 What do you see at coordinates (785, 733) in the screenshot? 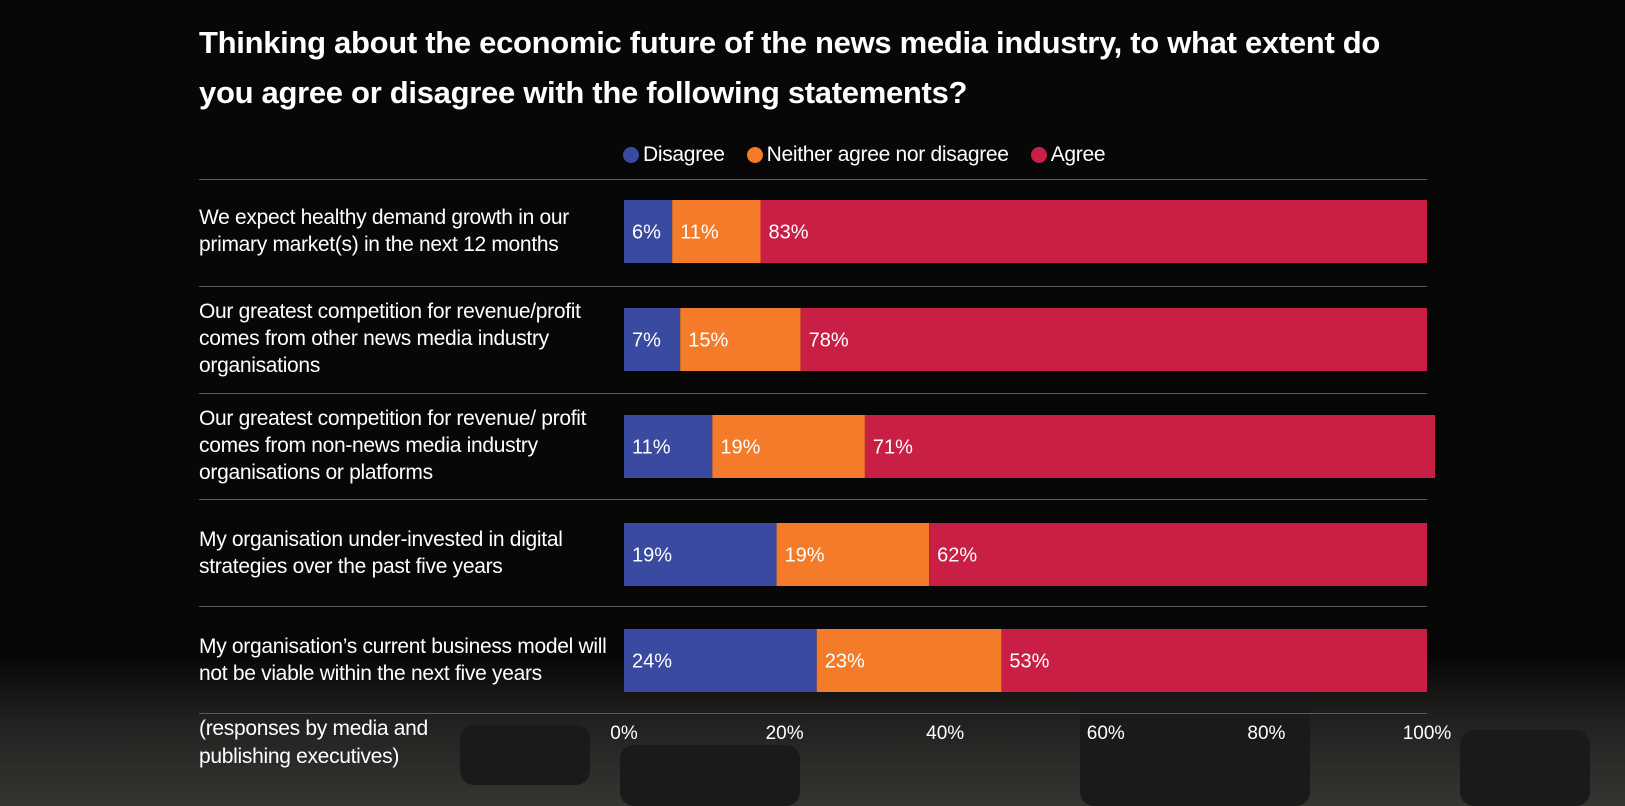
I see `x-tick-label: 20%` at bounding box center [785, 733].